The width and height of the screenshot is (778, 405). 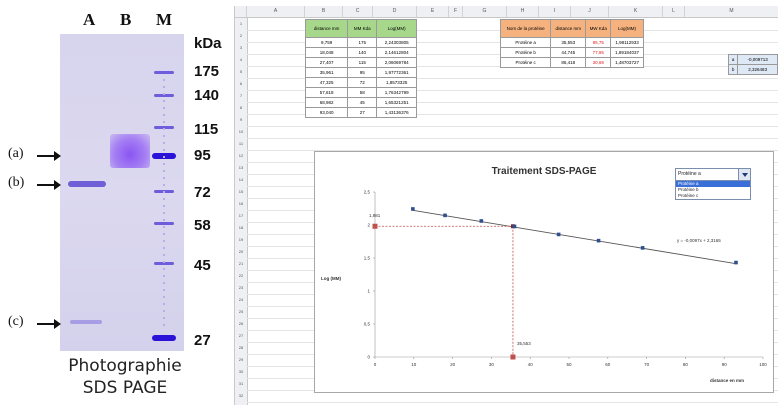 I want to click on dropdown-option: Protéine c, so click(x=688, y=195).